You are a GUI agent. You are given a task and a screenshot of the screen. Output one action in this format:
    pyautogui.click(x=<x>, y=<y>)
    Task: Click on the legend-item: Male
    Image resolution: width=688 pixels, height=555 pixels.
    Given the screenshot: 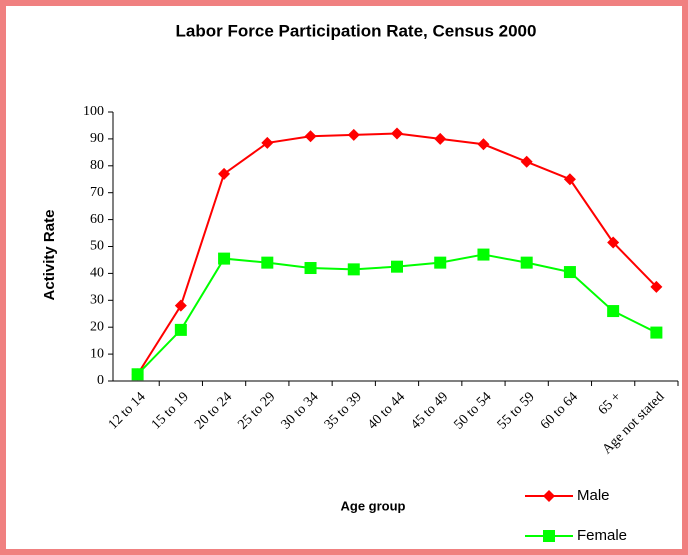 What is the action you would take?
    pyautogui.click(x=567, y=495)
    